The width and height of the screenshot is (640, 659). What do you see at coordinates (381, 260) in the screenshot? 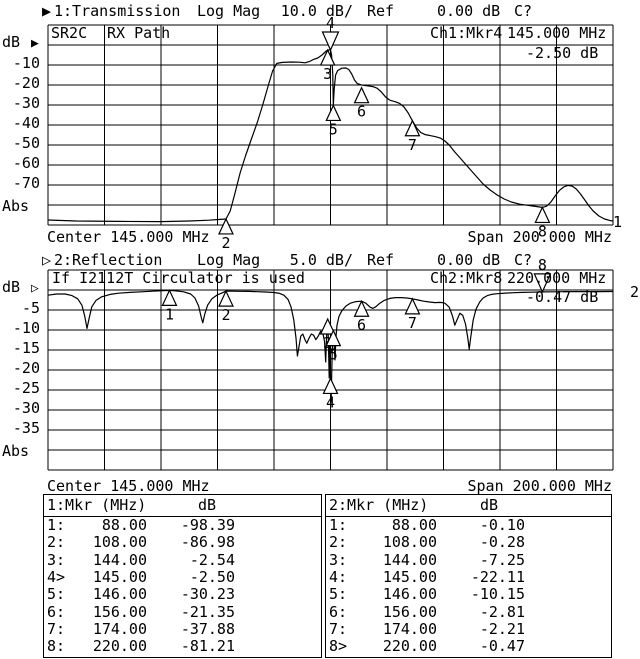
I see `ch2-ref-label: Ref` at bounding box center [381, 260].